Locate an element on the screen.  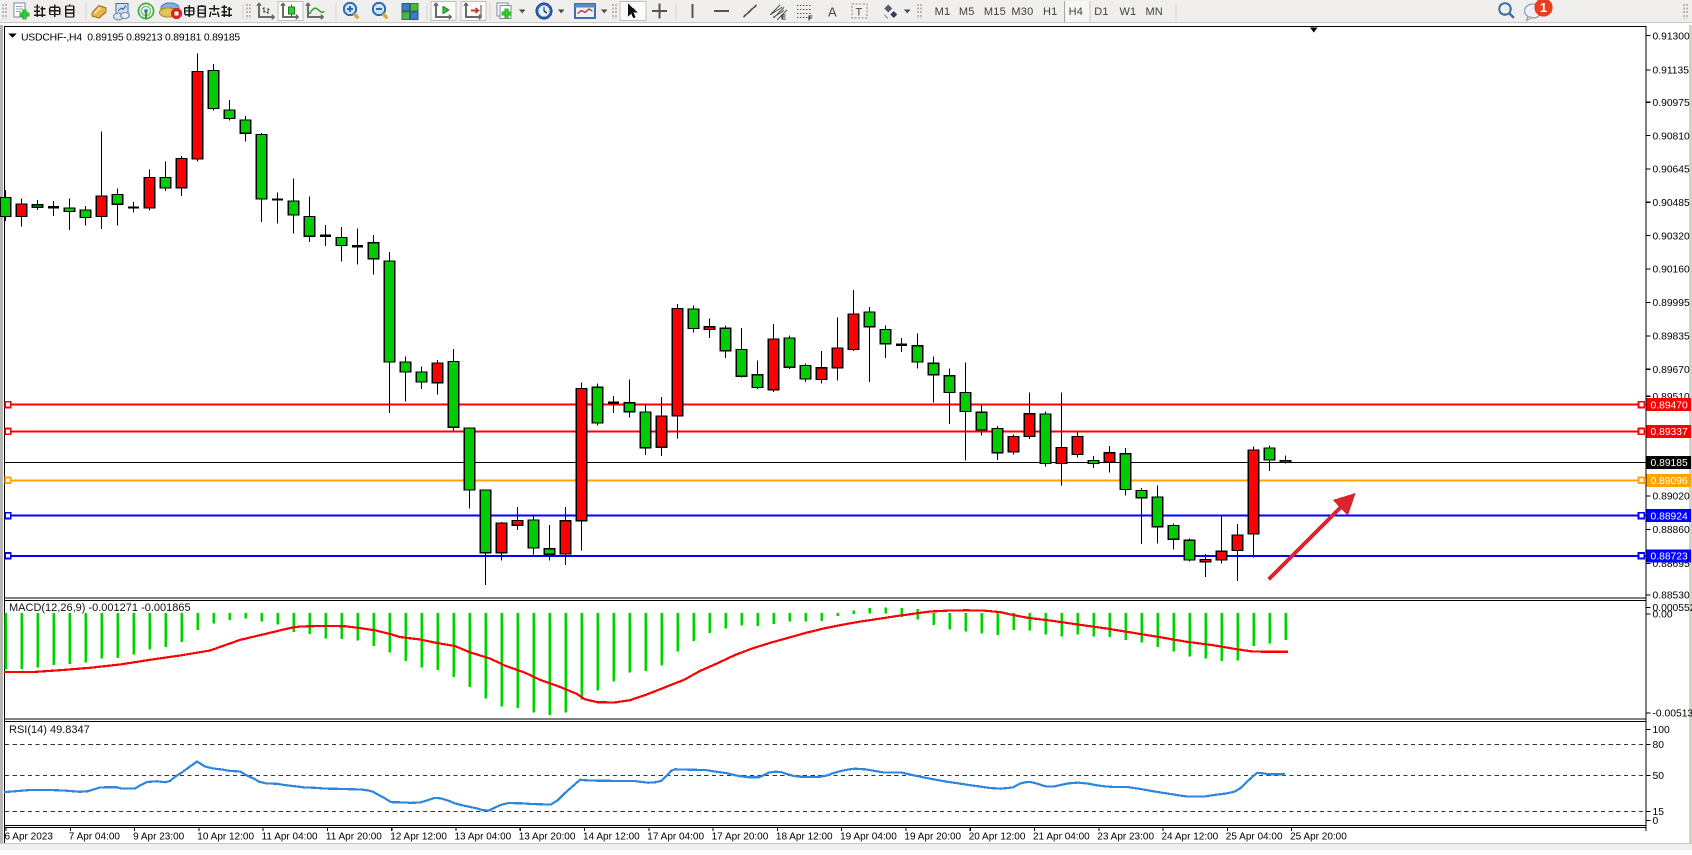
svg-text: M1 is located at coordinates (943, 12).